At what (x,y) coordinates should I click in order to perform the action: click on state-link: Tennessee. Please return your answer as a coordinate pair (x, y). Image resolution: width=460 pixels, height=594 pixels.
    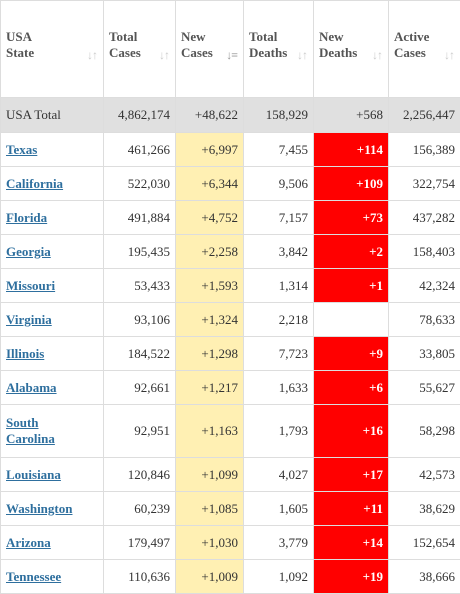
    Looking at the image, I should click on (33, 576).